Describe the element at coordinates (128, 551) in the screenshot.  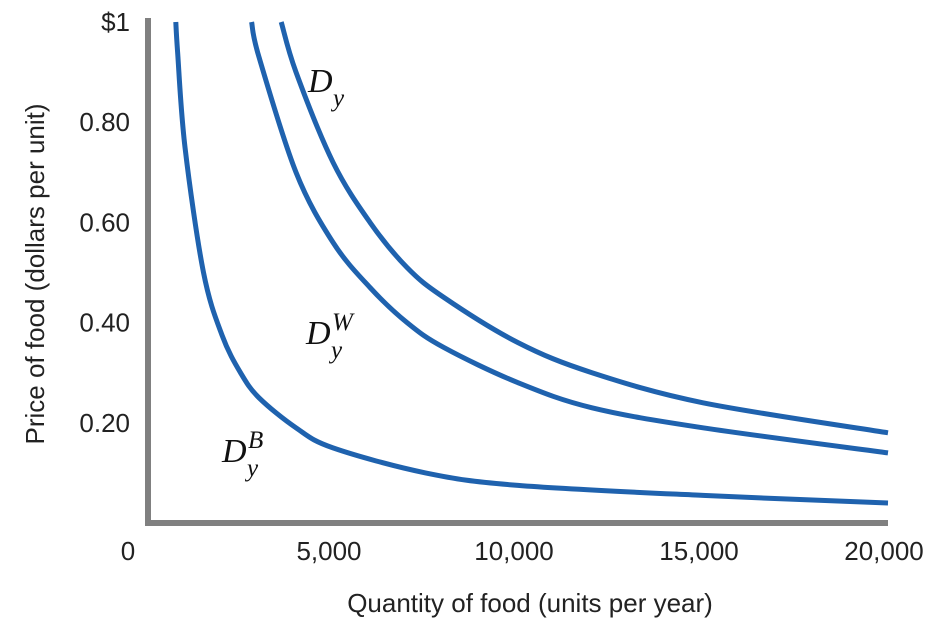
I see `x-tick-label: 0` at that location.